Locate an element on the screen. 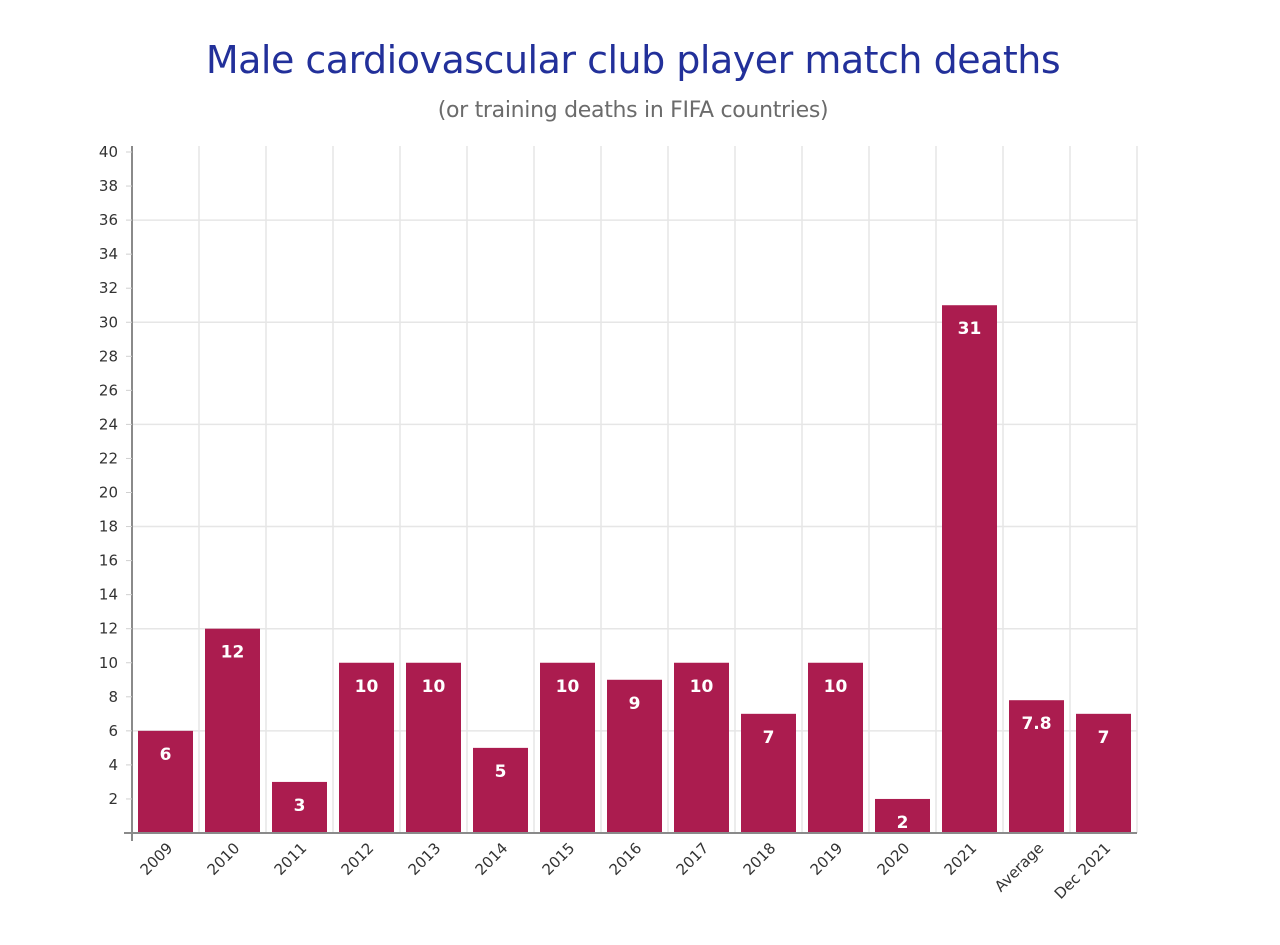  y-tick-label: 26 is located at coordinates (108, 390).